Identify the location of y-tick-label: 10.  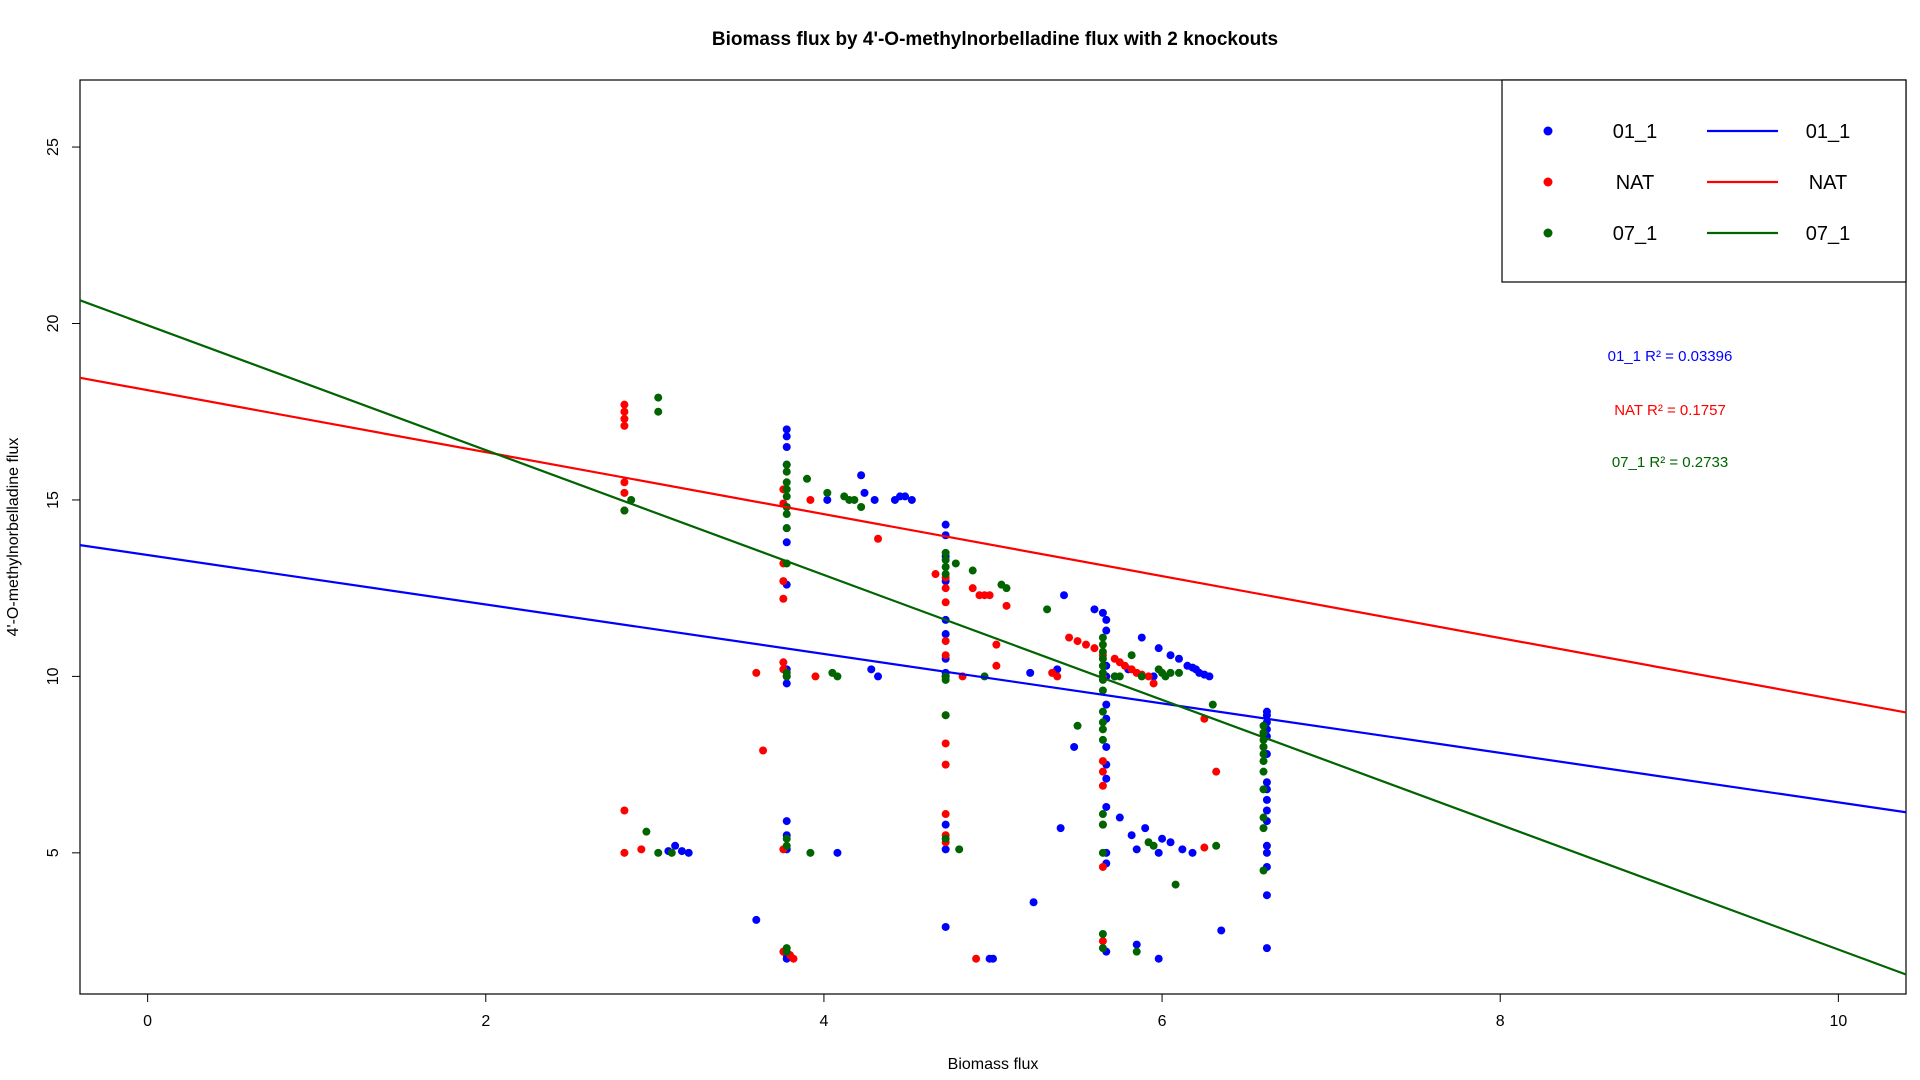
(53, 676).